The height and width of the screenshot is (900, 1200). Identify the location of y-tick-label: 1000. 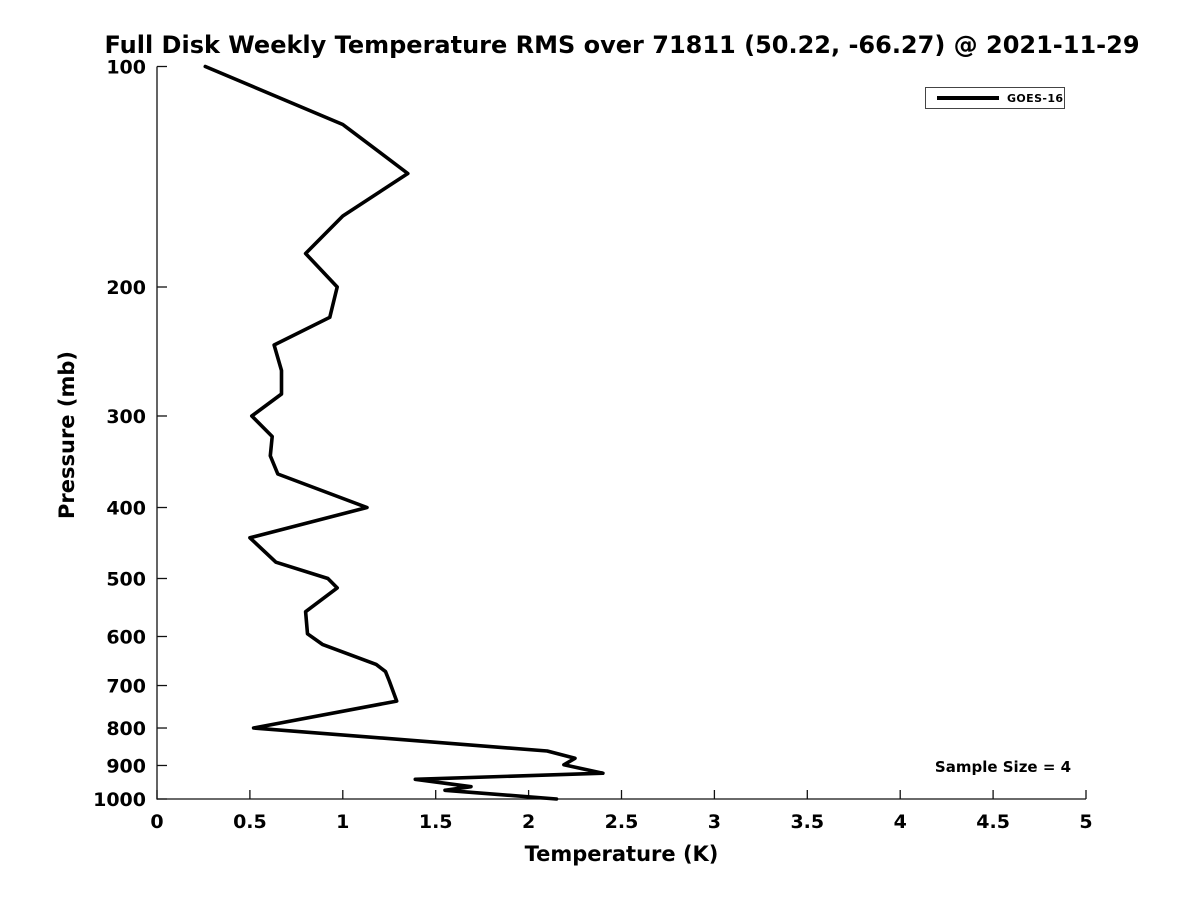
(119, 800).